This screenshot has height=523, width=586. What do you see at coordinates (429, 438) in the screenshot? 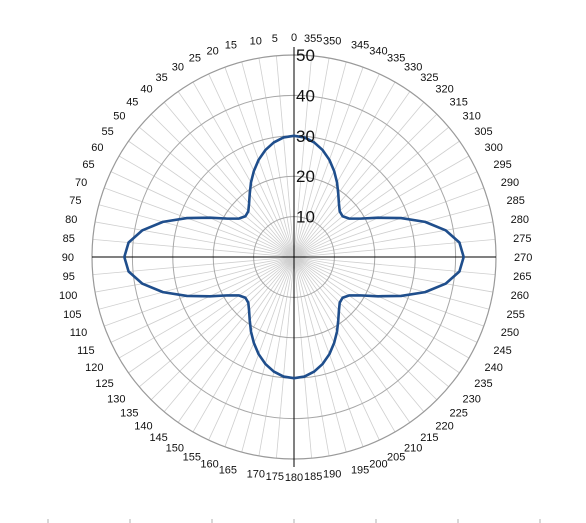
I see `angle-tick-label: 215` at bounding box center [429, 438].